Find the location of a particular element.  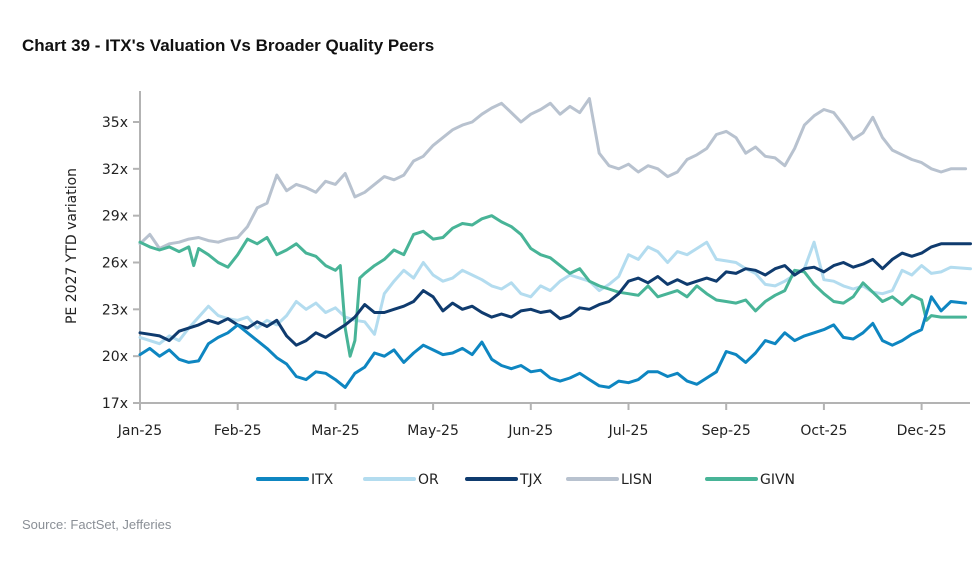

legend-label-givn: GIVN is located at coordinates (777, 480).